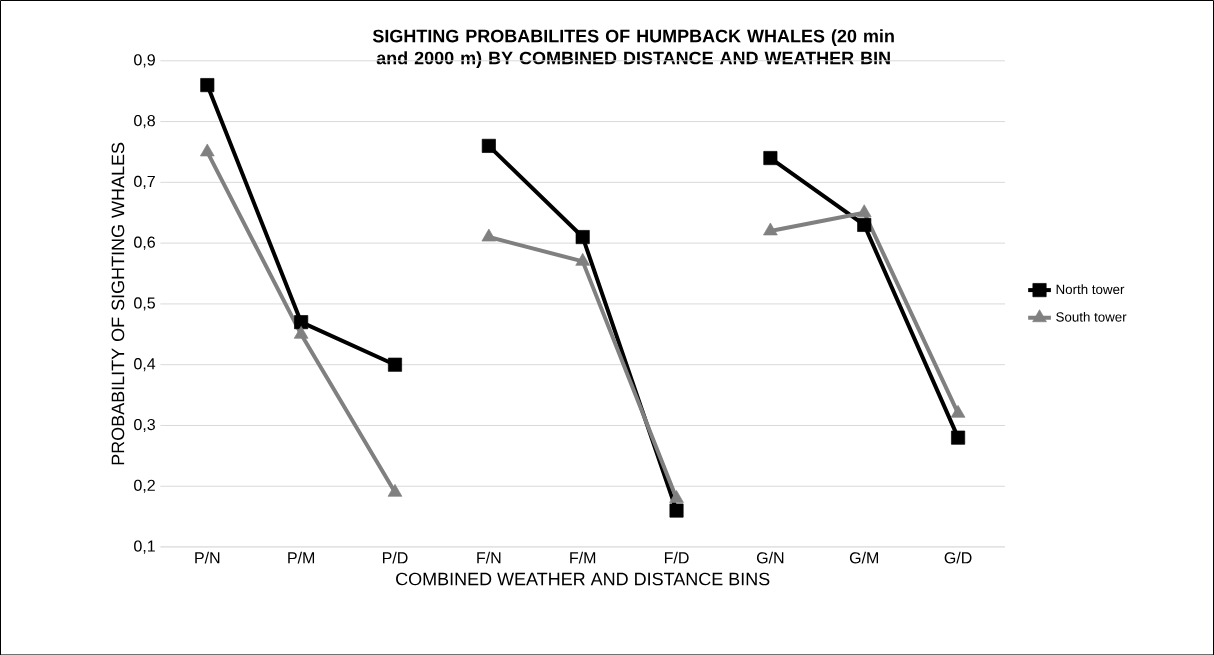  I want to click on y-tick-label: 0,8, so click(144, 121).